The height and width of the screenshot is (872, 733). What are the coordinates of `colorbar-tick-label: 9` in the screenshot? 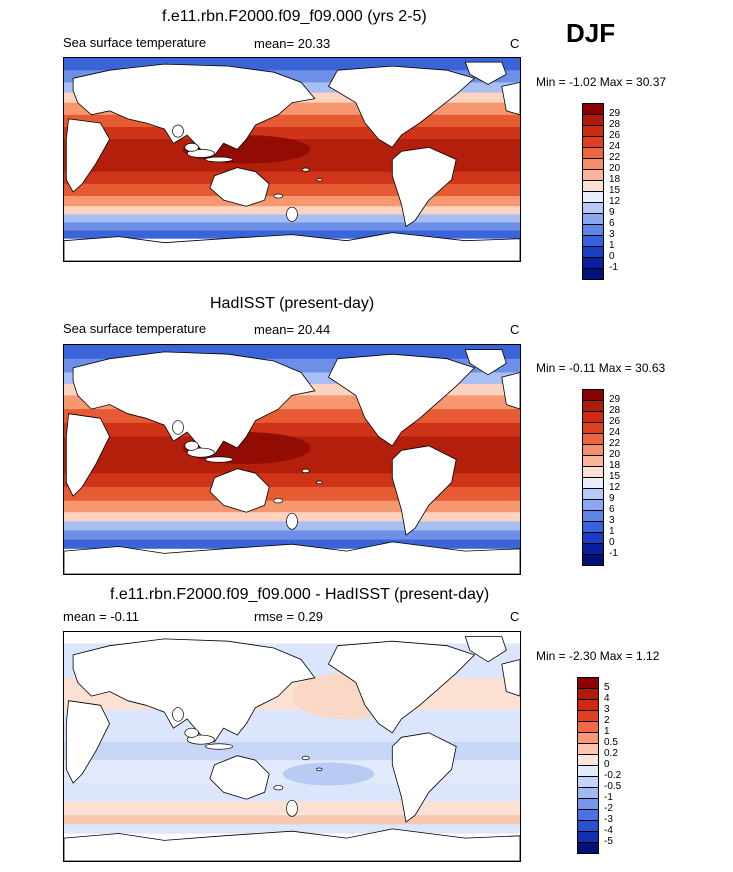 It's located at (612, 212).